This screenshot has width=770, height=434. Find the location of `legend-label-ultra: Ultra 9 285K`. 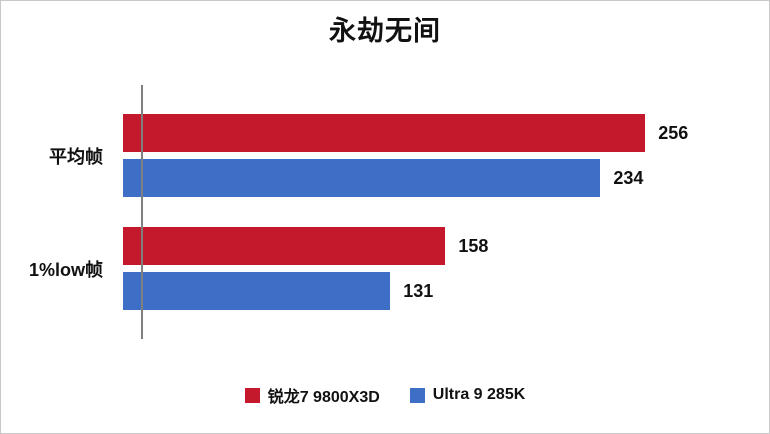

legend-label-ultra: Ultra 9 285K is located at coordinates (479, 394).